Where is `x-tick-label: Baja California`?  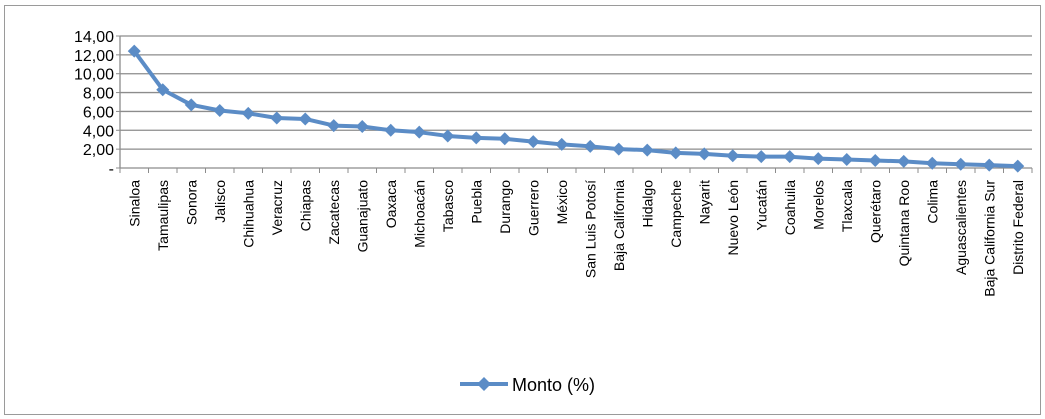
x-tick-label: Baja California is located at coordinates (619, 225).